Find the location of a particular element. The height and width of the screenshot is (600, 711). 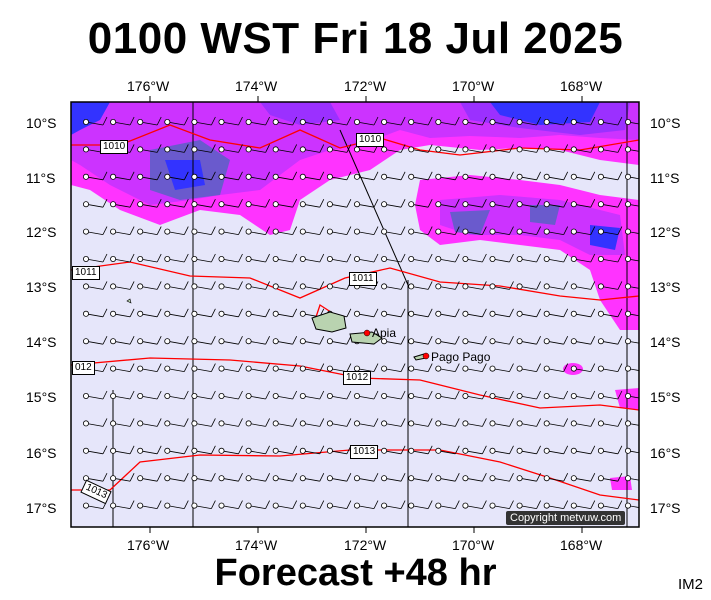

trough-line is located at coordinates (374, 207).